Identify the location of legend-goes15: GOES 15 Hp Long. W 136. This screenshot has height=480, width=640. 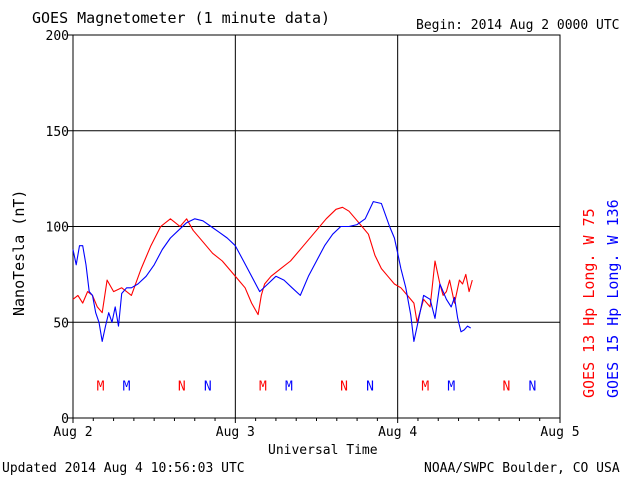
(613, 298).